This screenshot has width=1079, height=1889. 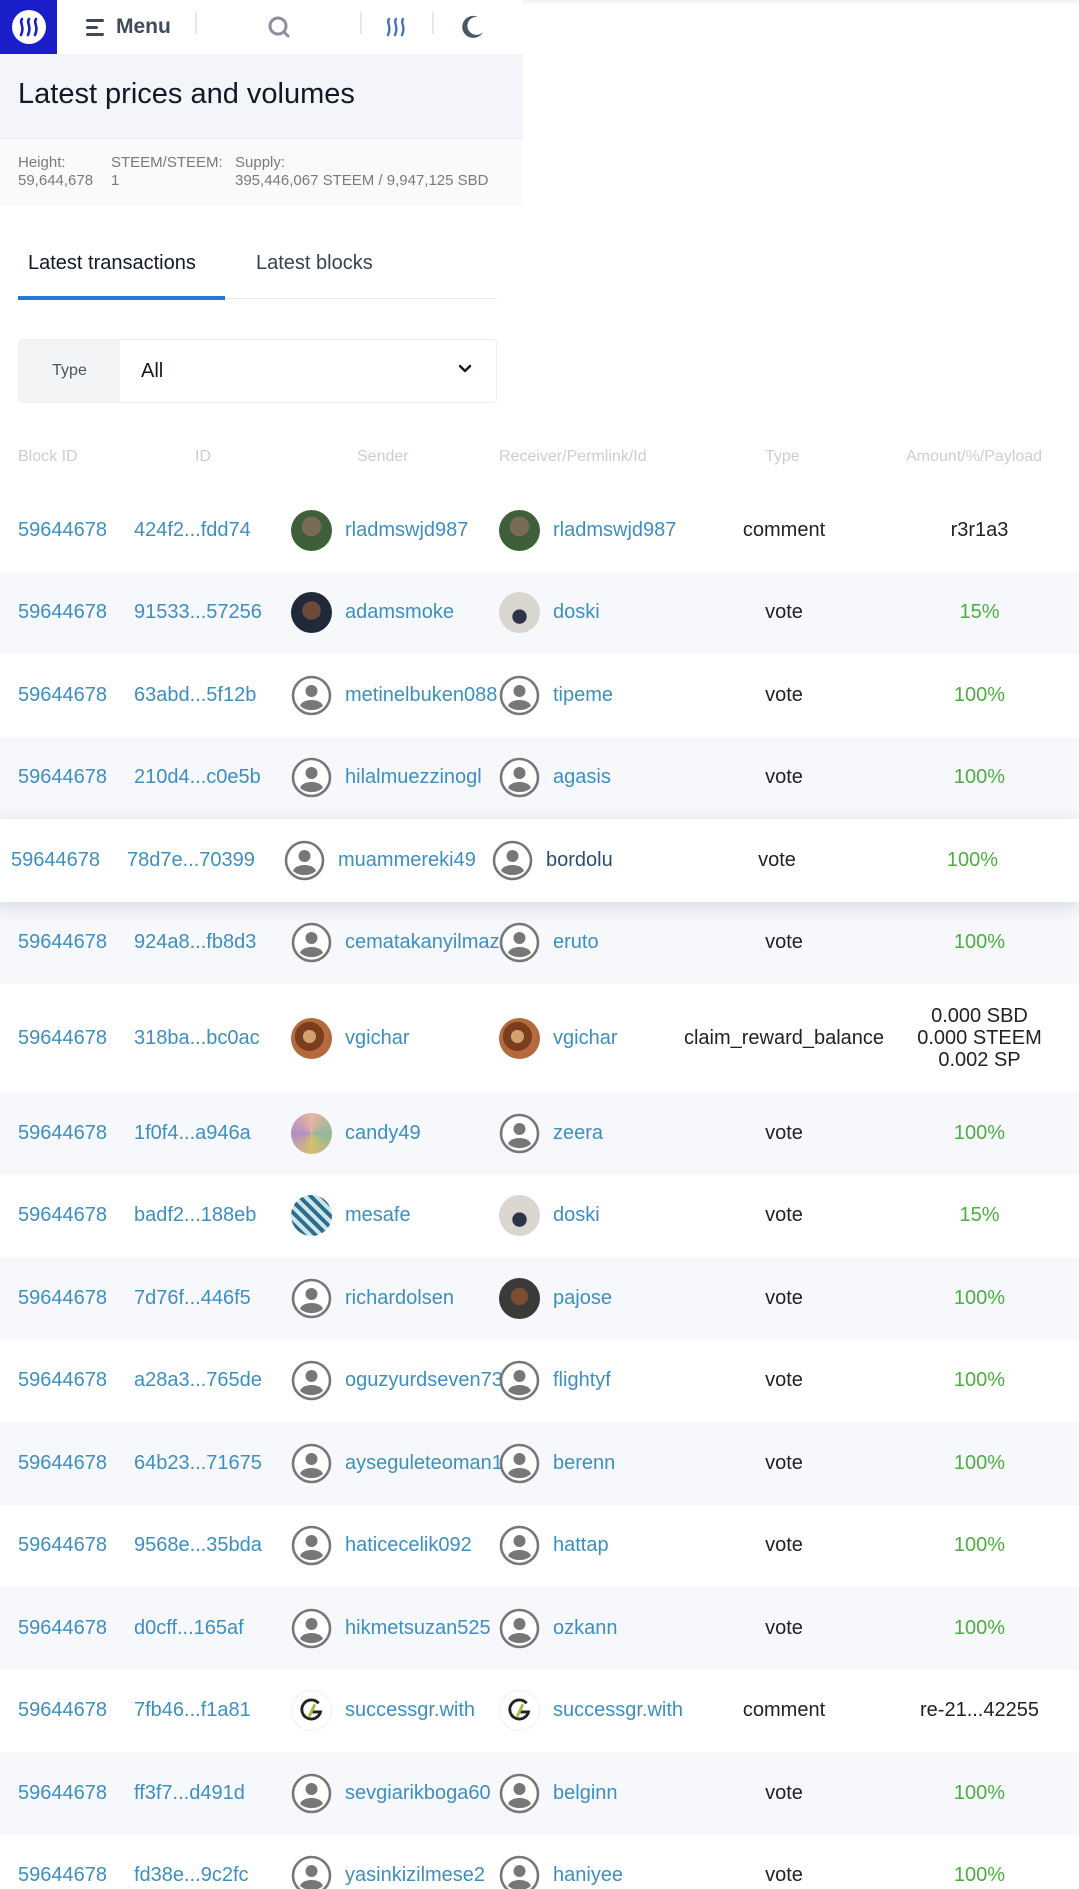 What do you see at coordinates (192, 1132) in the screenshot?
I see `transaction-id-link: 1f0f4...a946a` at bounding box center [192, 1132].